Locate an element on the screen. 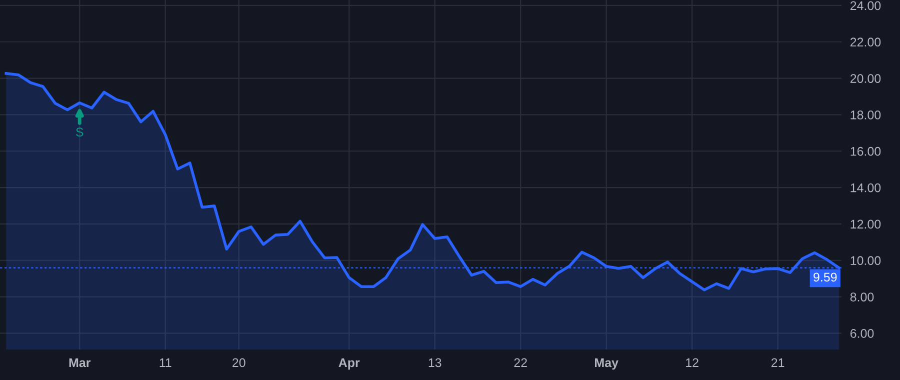 The height and width of the screenshot is (380, 900). y-tick-label: 24.00 is located at coordinates (865, 5).